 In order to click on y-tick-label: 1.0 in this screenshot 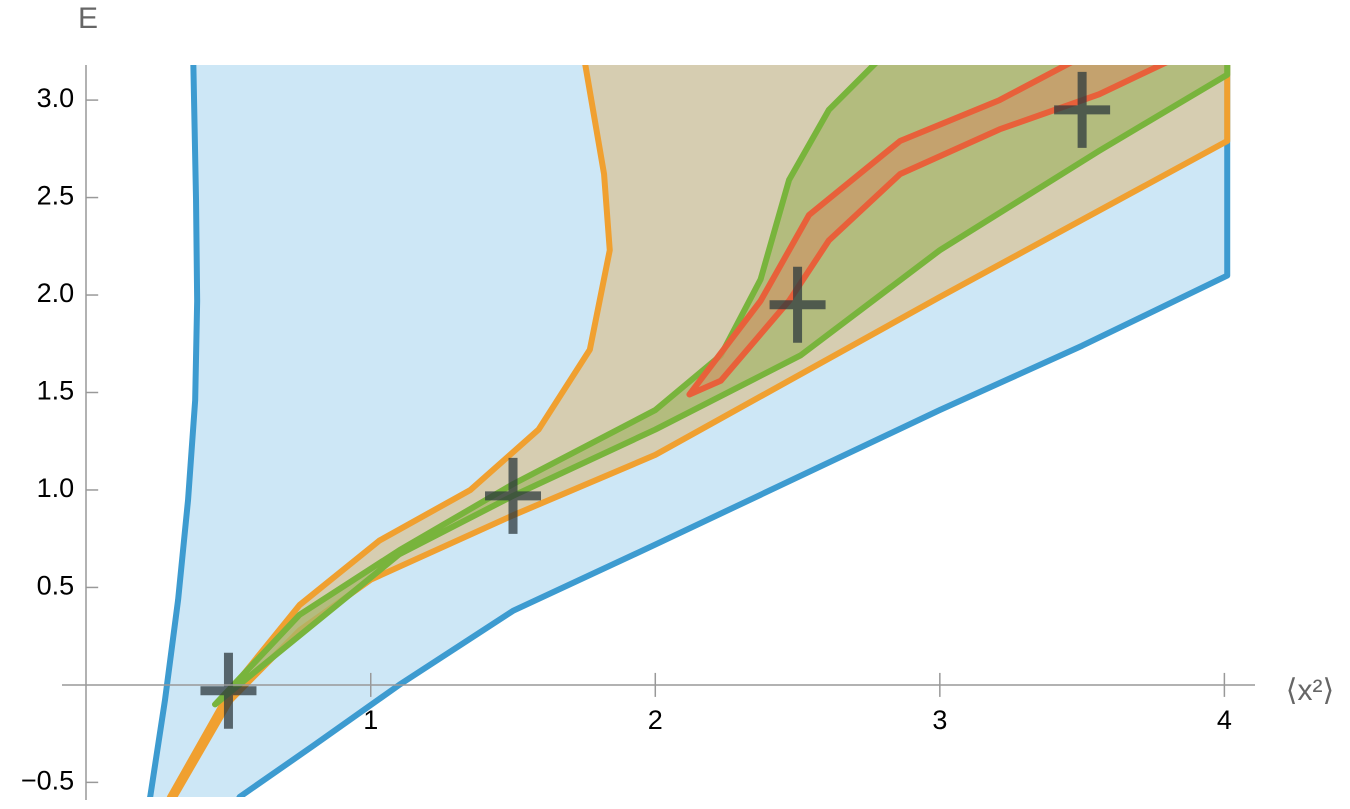, I will do `click(56, 488)`.